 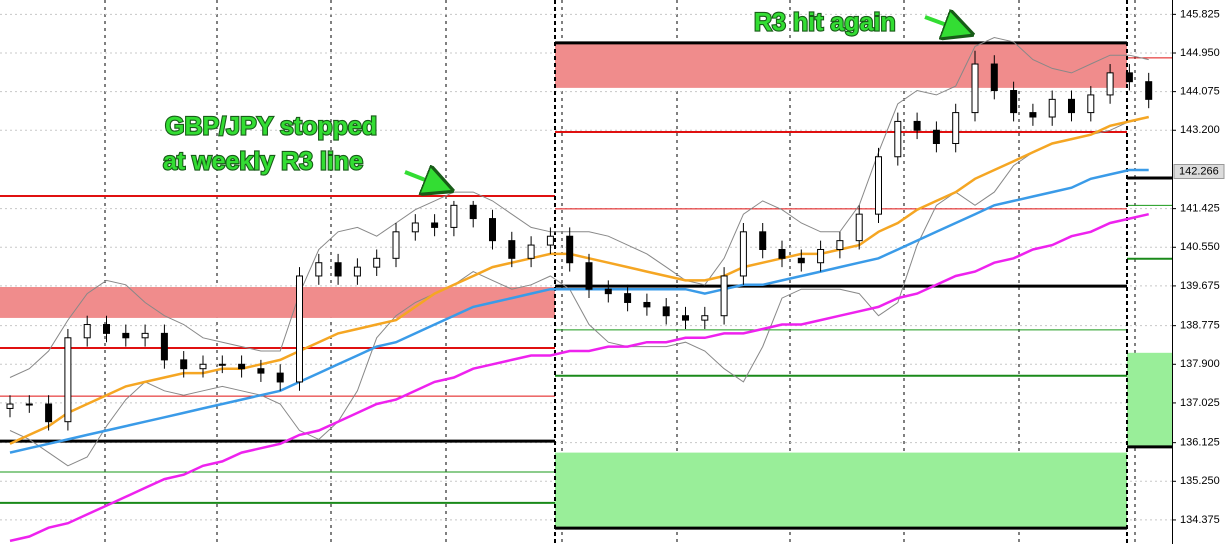 I want to click on y-tick-label: 137.900, so click(x=1200, y=364).